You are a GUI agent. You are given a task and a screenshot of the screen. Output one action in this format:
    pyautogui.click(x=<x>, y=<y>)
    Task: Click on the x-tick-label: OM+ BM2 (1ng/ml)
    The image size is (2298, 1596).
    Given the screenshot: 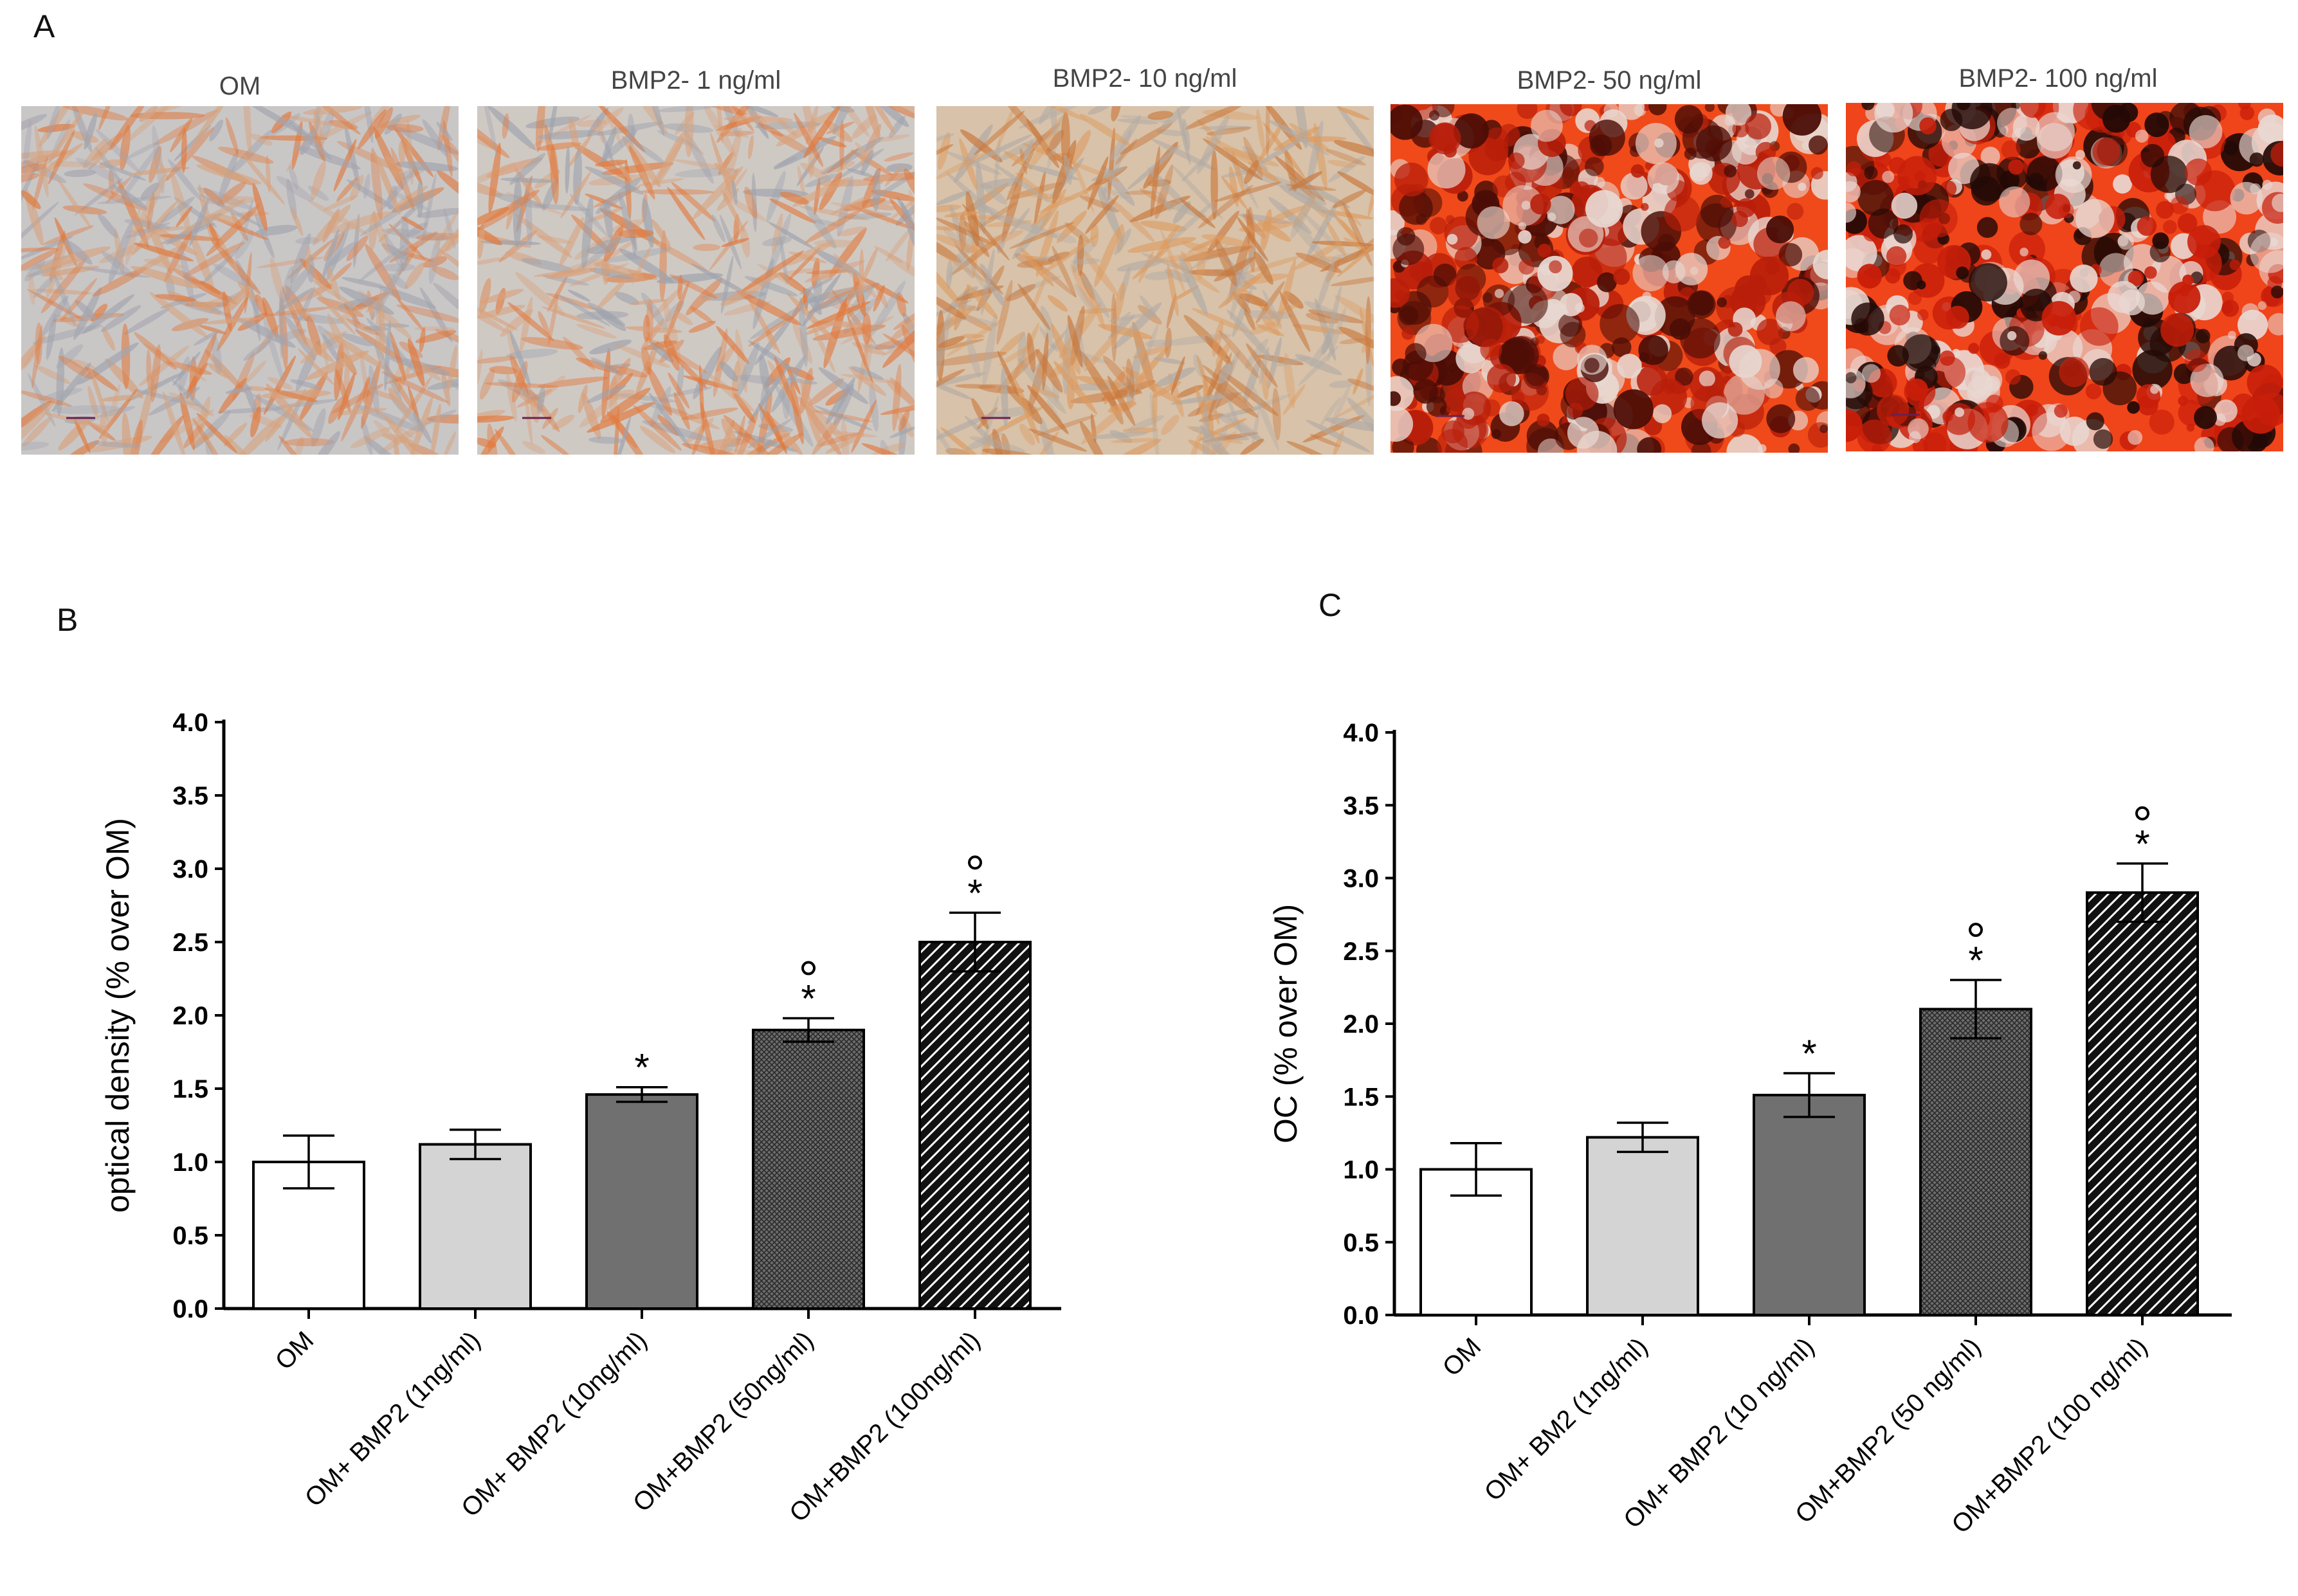 What is the action you would take?
    pyautogui.click(x=1566, y=1420)
    